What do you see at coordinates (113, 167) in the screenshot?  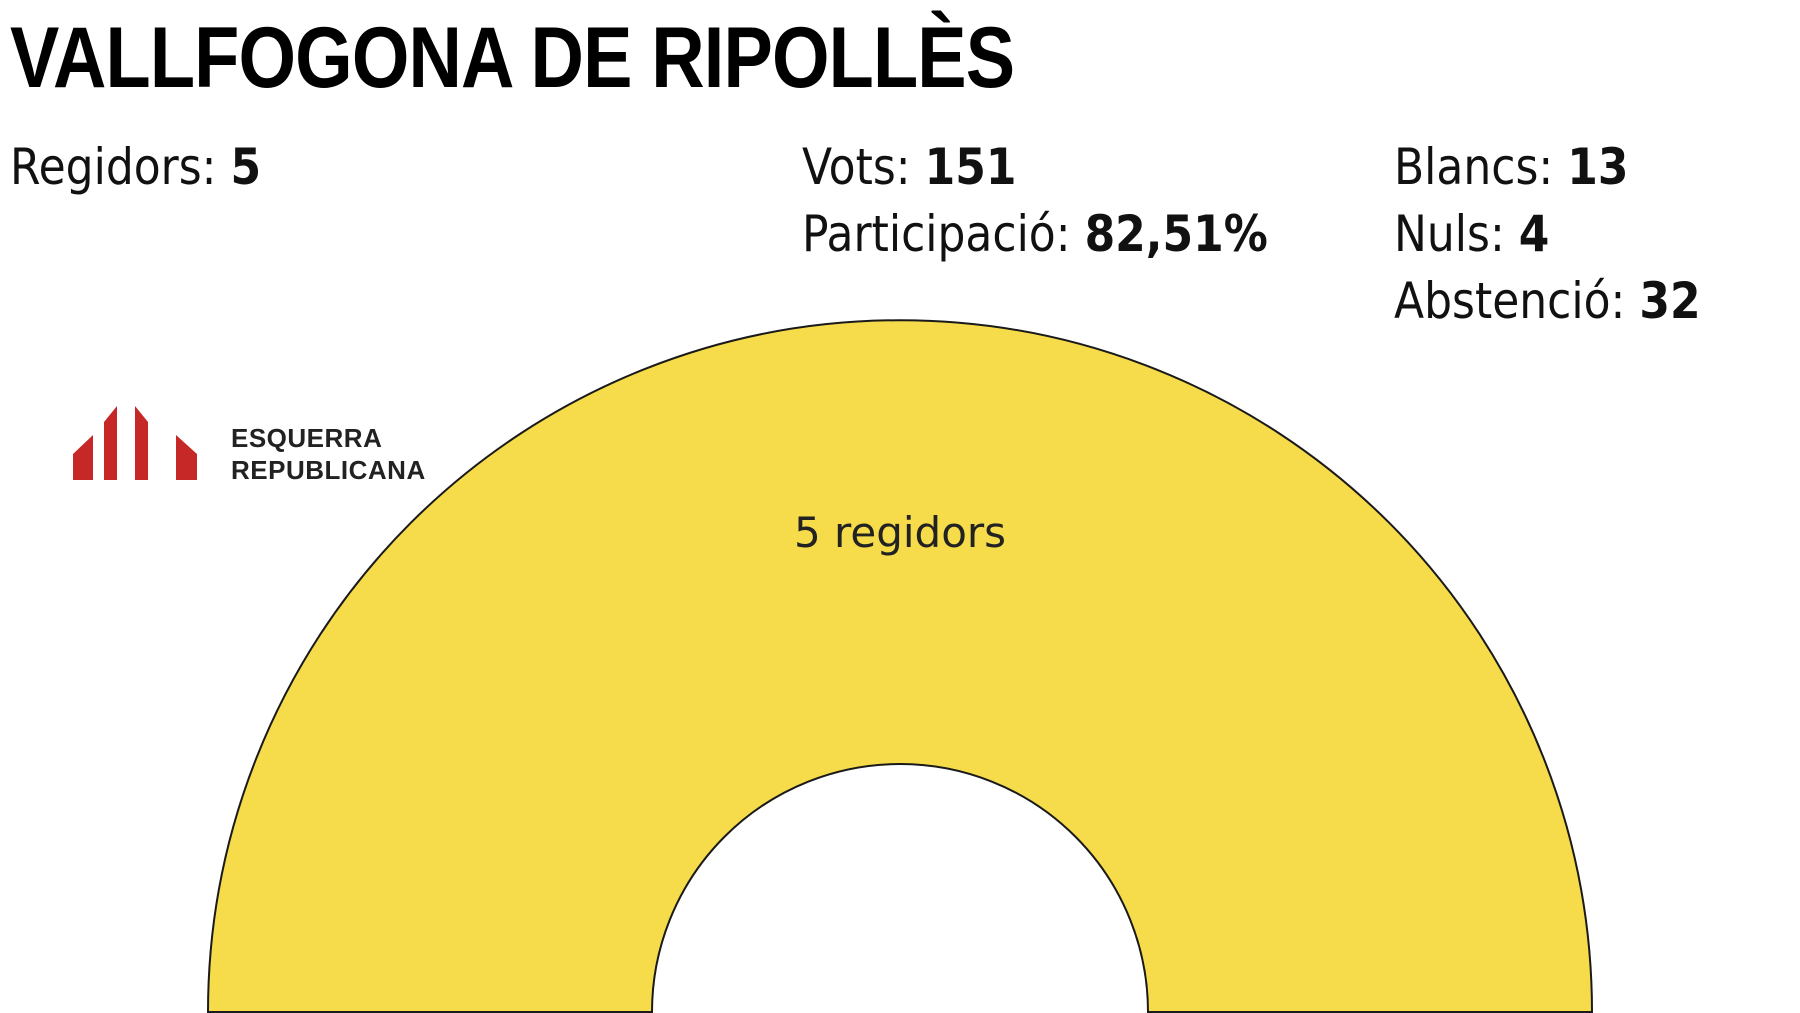 I see `stat-regidors-label: Regidors:` at bounding box center [113, 167].